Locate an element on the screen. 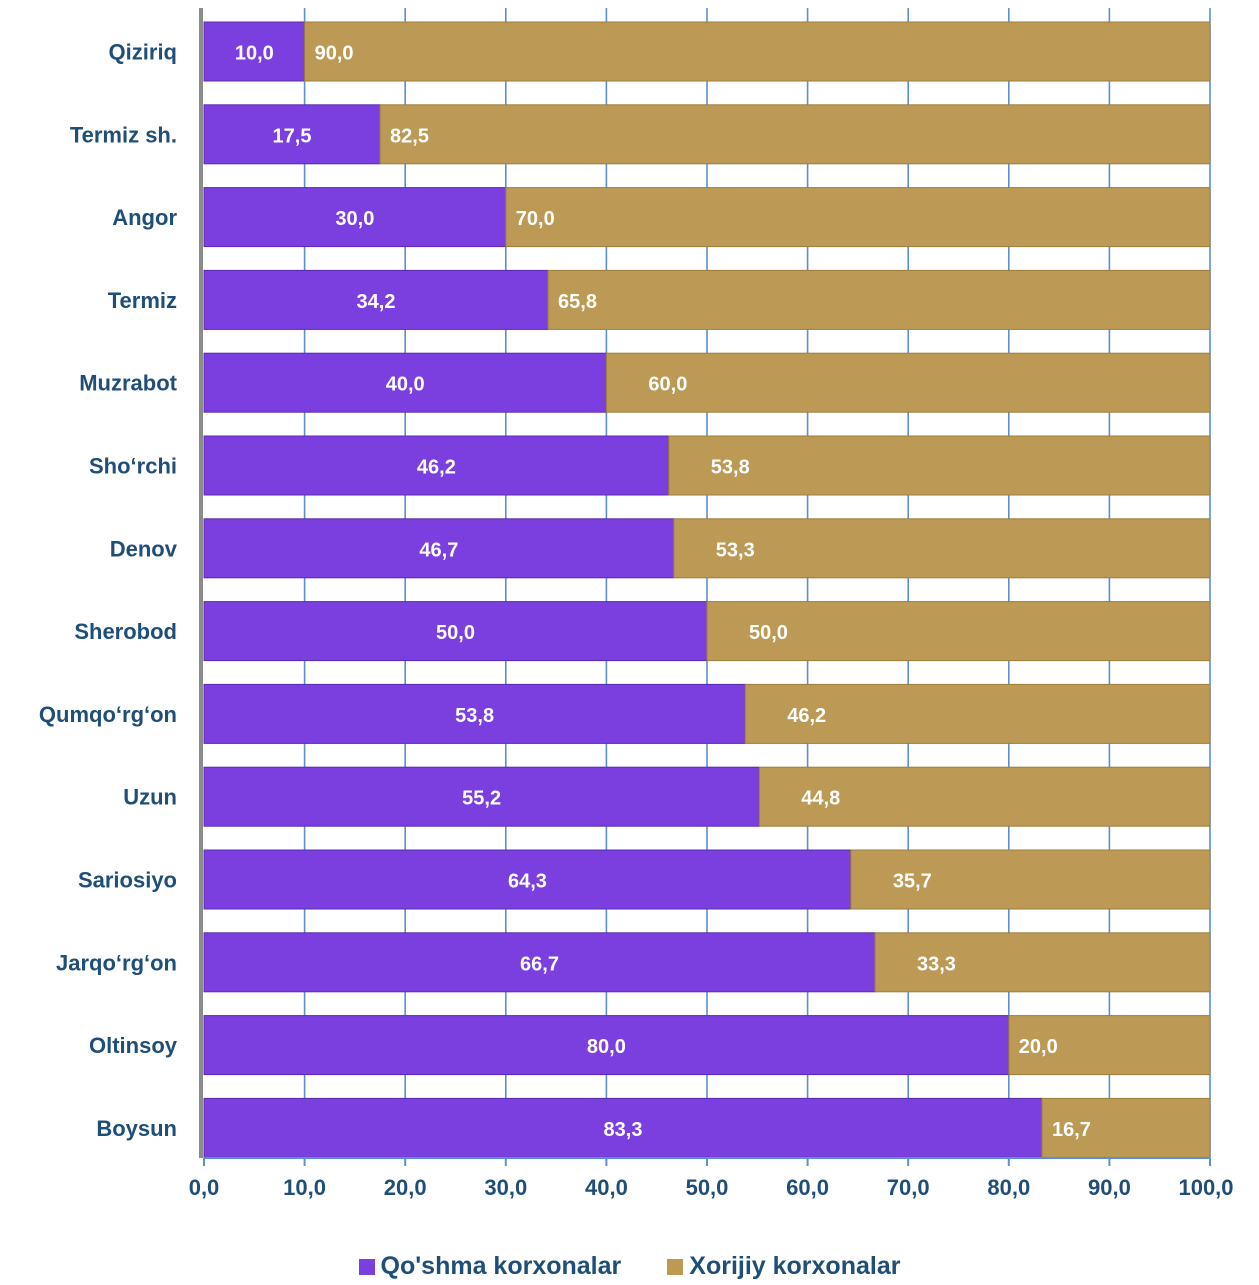  data-label-foreign: 35,7 is located at coordinates (912, 882).